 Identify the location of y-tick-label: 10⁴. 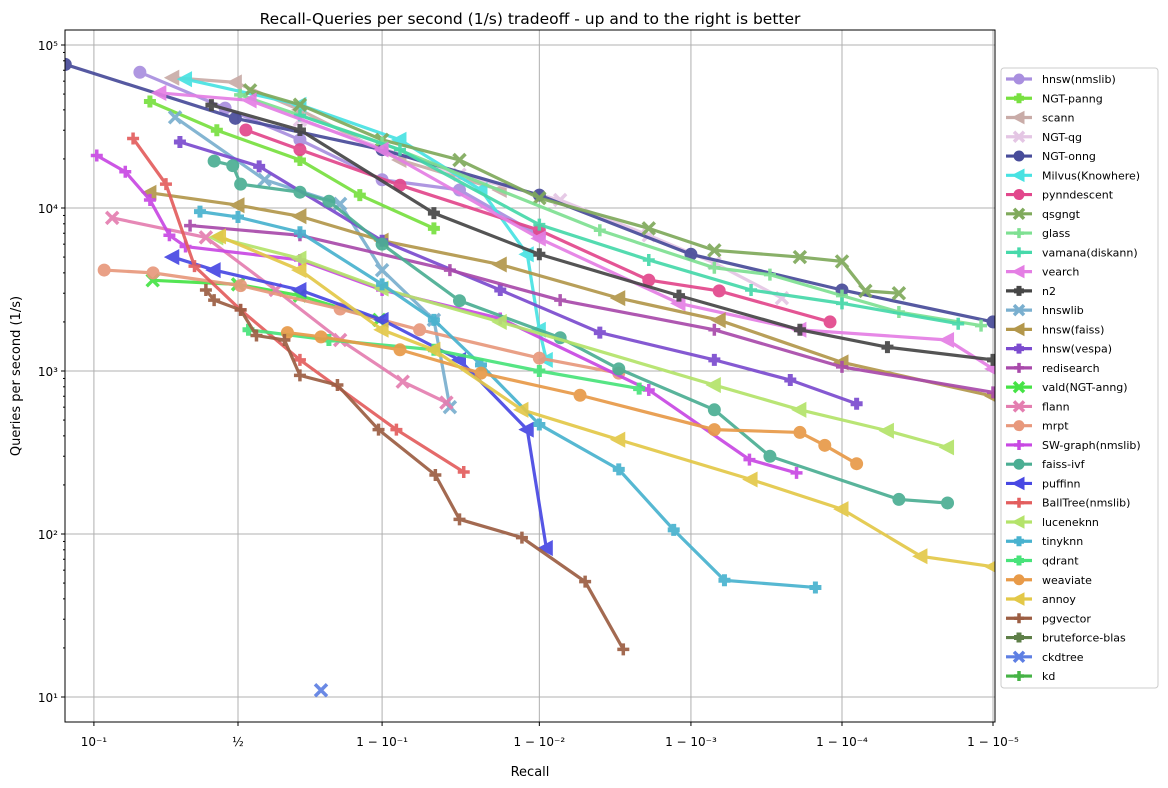
(48, 209).